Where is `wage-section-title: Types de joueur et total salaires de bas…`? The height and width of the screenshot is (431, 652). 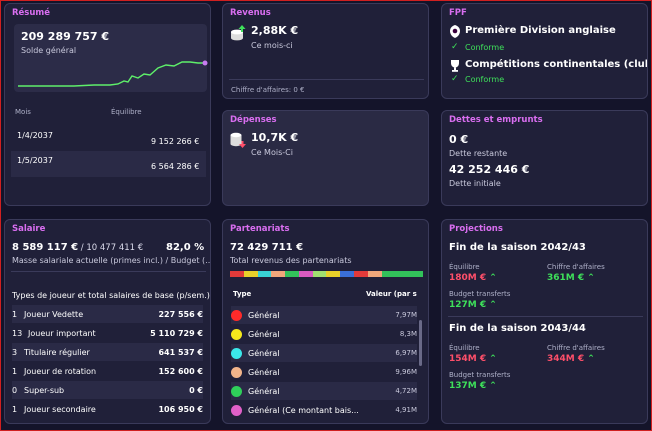
wage-section-title: Types de joueur et total salaires de bas… is located at coordinates (111, 295).